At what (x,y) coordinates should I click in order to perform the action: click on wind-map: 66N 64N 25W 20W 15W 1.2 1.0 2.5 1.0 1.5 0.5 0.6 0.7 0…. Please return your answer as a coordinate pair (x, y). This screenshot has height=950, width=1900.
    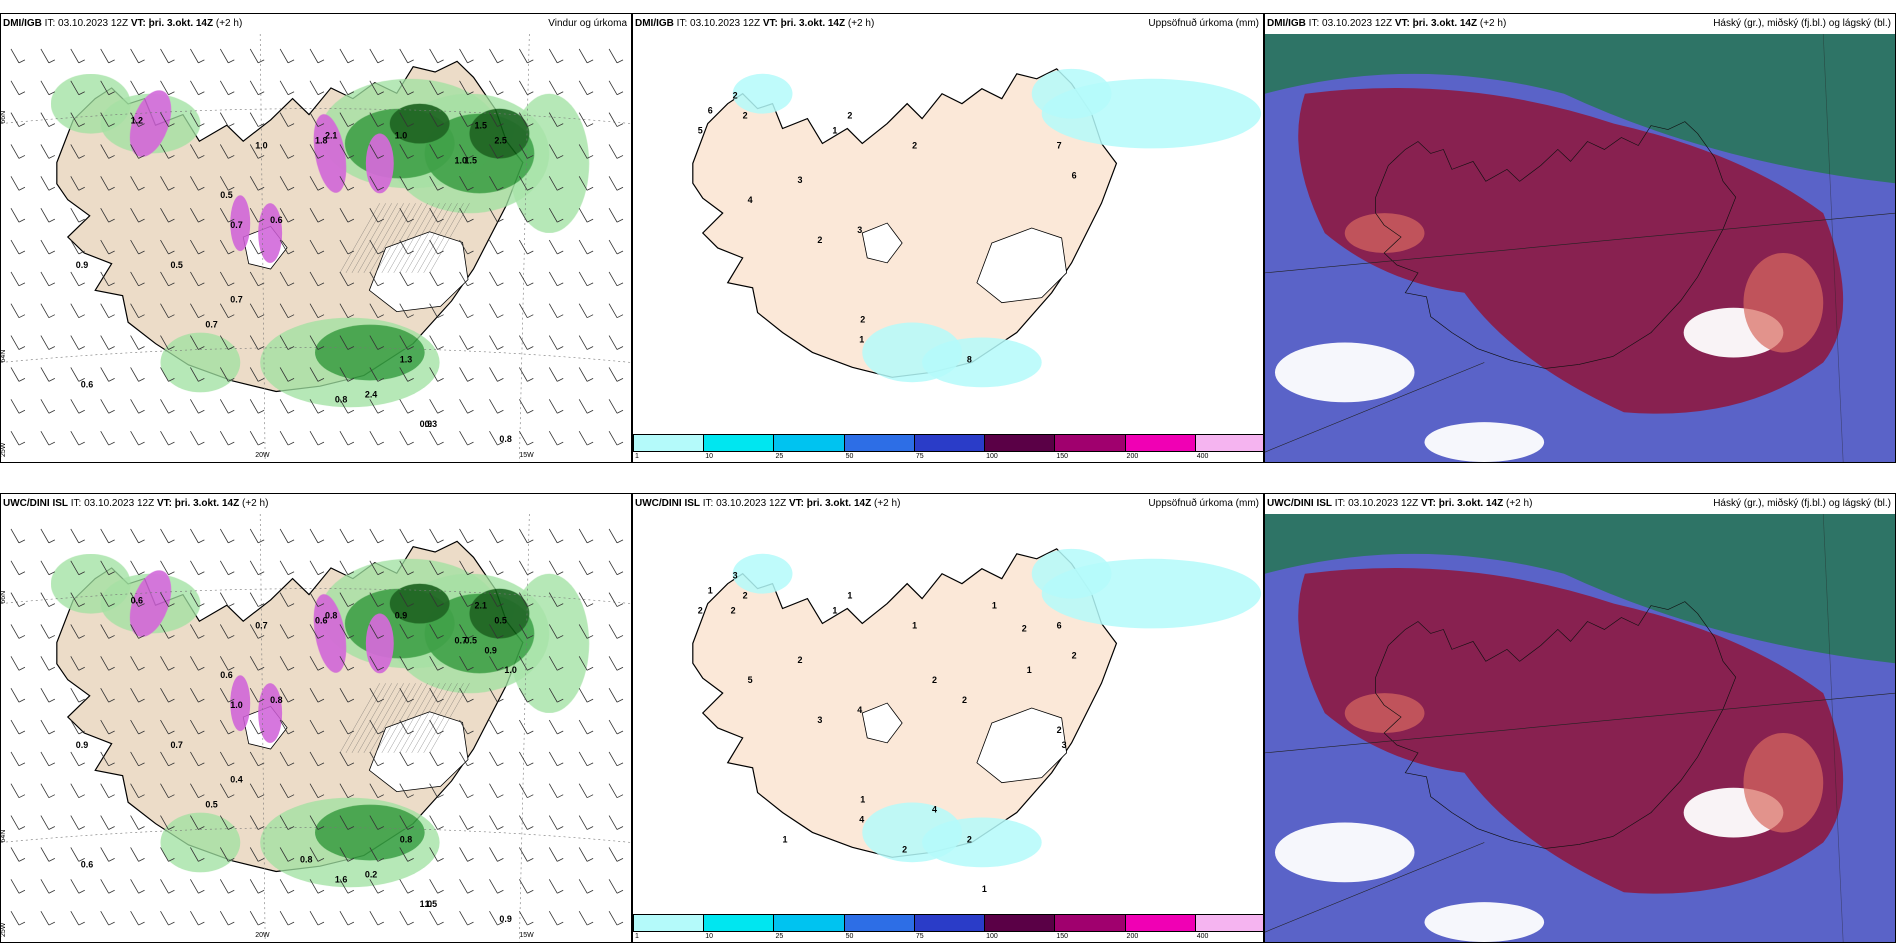
    Looking at the image, I should click on (316, 248).